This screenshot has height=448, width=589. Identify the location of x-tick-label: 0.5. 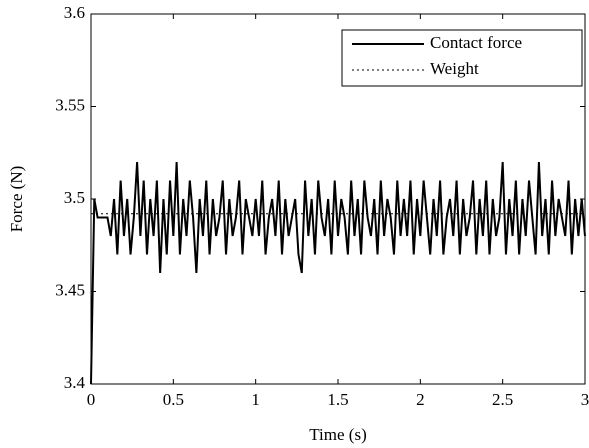
(173, 399).